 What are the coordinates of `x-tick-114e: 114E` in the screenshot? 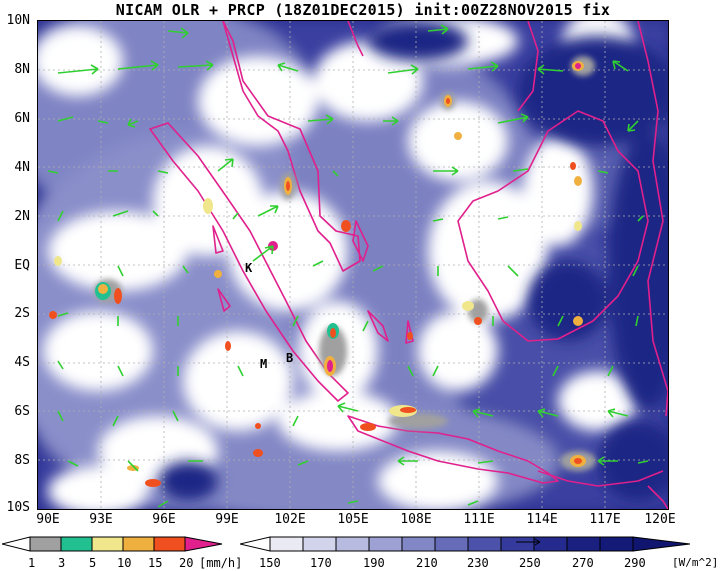 It's located at (542, 519).